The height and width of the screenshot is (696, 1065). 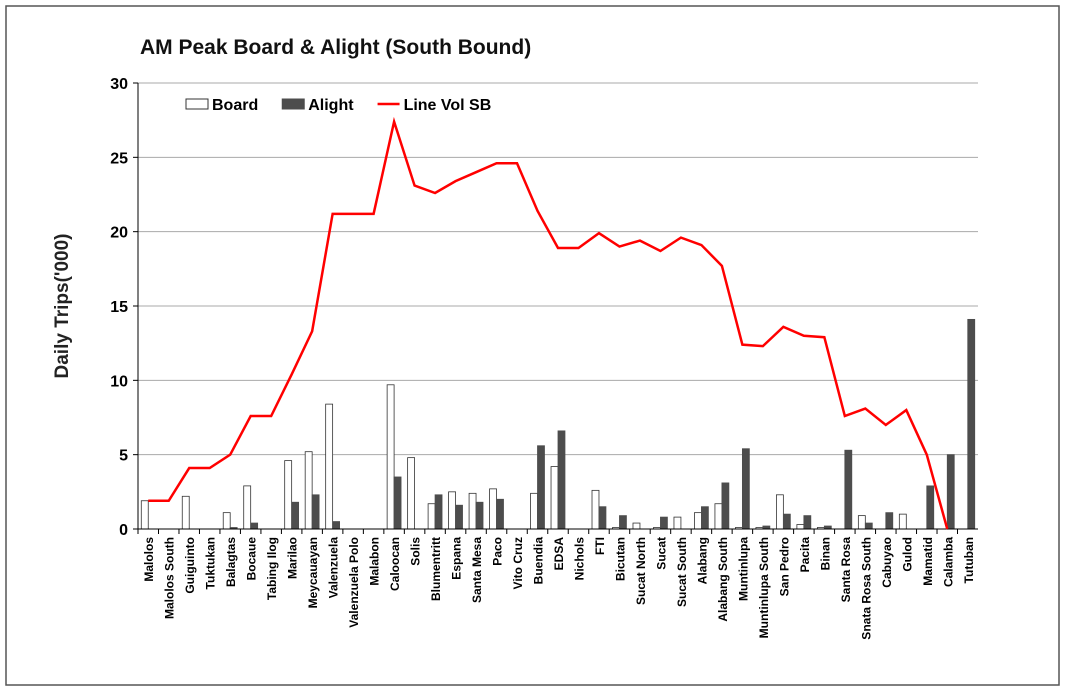 What do you see at coordinates (948, 562) in the screenshot?
I see `x-tick-label: Calamba` at bounding box center [948, 562].